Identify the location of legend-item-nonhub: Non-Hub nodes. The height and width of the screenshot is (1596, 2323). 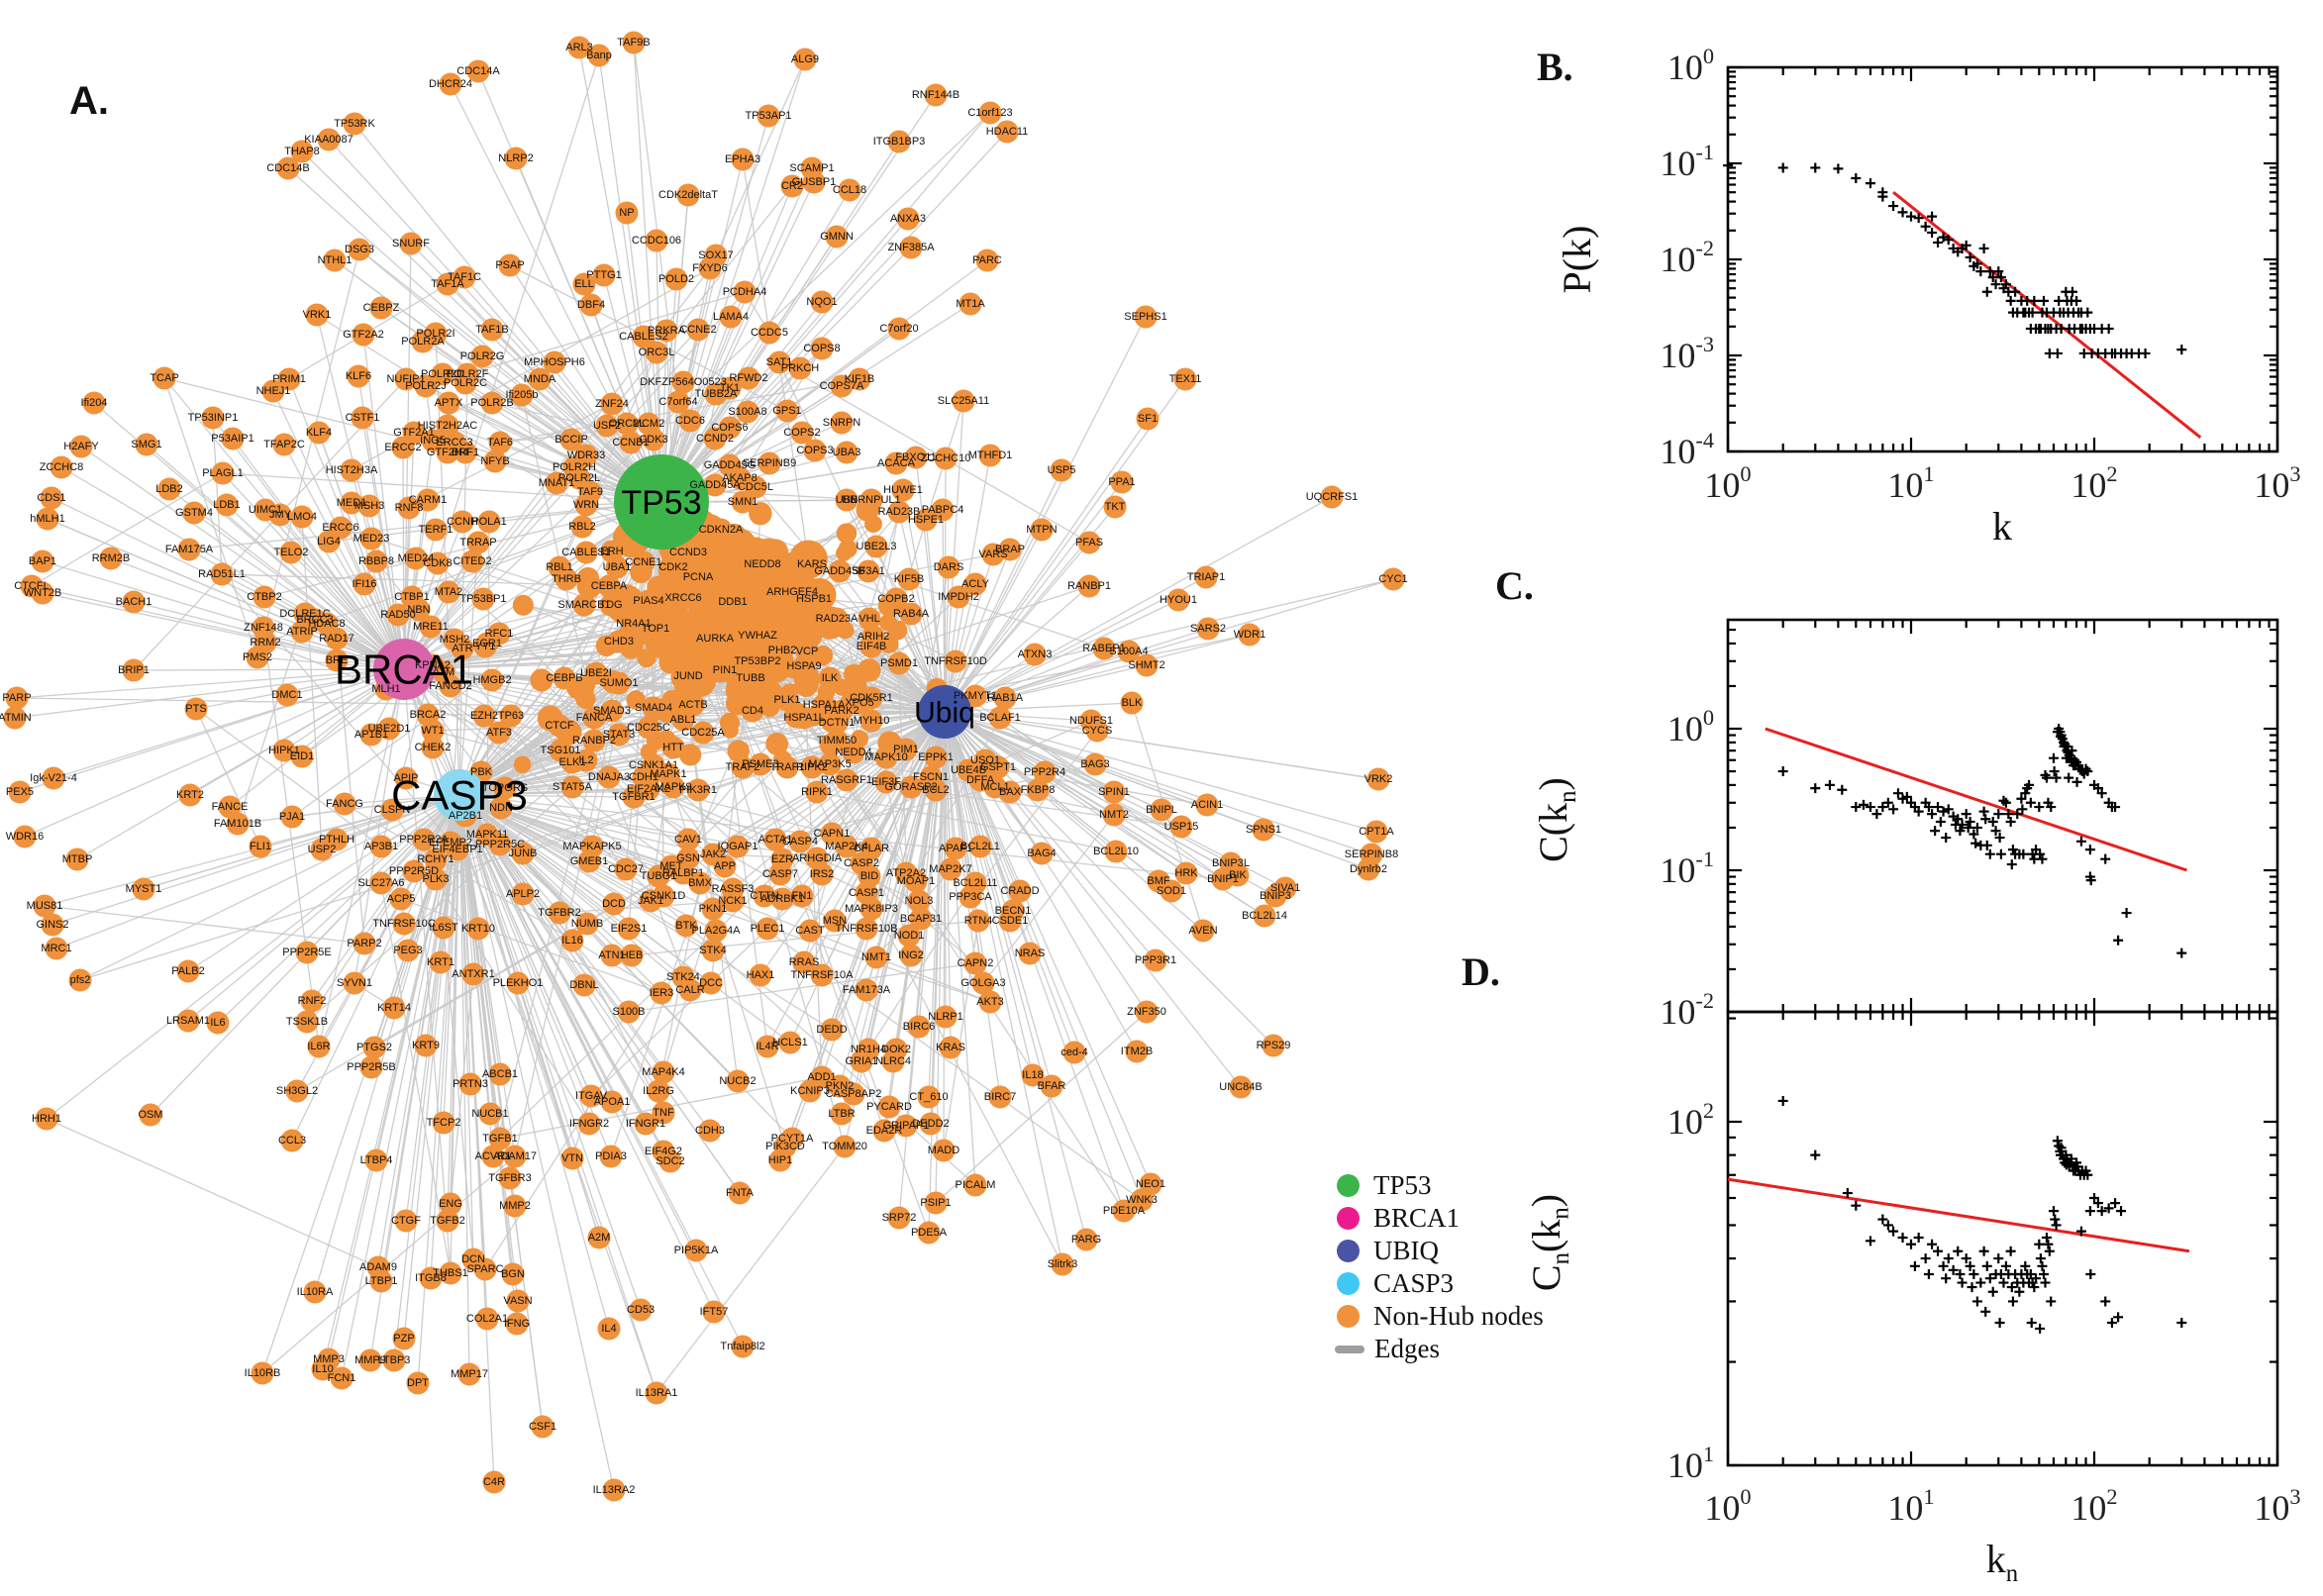
(1440, 1316).